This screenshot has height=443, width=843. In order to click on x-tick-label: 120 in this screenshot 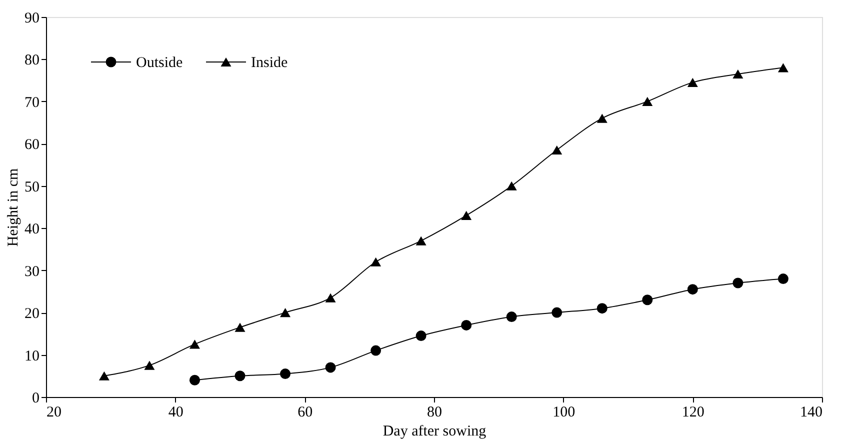, I will do `click(693, 412)`.